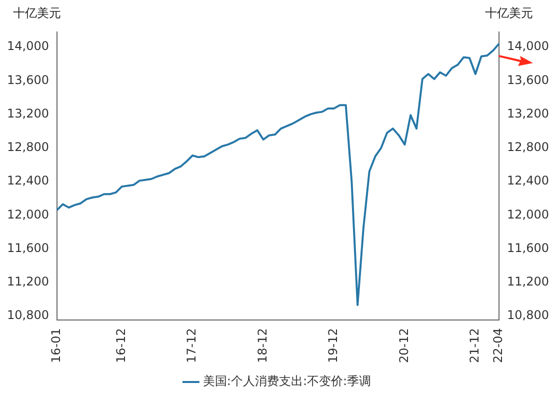 Image resolution: width=558 pixels, height=402 pixels. What do you see at coordinates (27, 181) in the screenshot?
I see `y-tick-label: 12,400` at bounding box center [27, 181].